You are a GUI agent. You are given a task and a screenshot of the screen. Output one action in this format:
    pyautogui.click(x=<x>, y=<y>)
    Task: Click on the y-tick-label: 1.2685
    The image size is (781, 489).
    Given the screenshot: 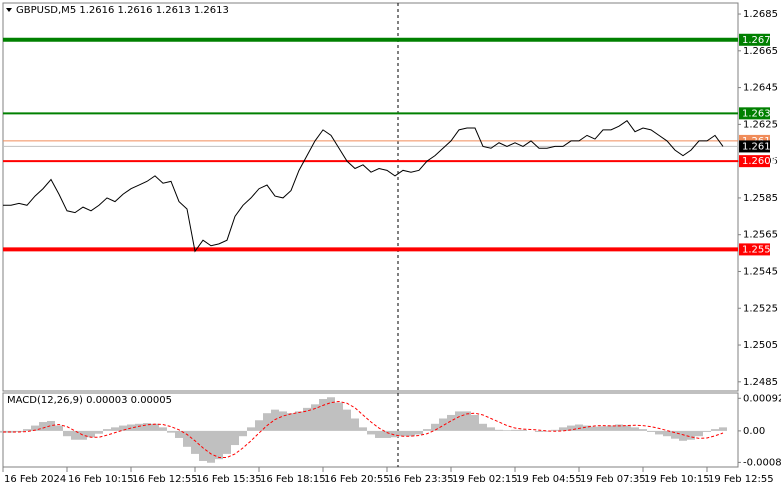 What is the action you would take?
    pyautogui.click(x=760, y=14)
    